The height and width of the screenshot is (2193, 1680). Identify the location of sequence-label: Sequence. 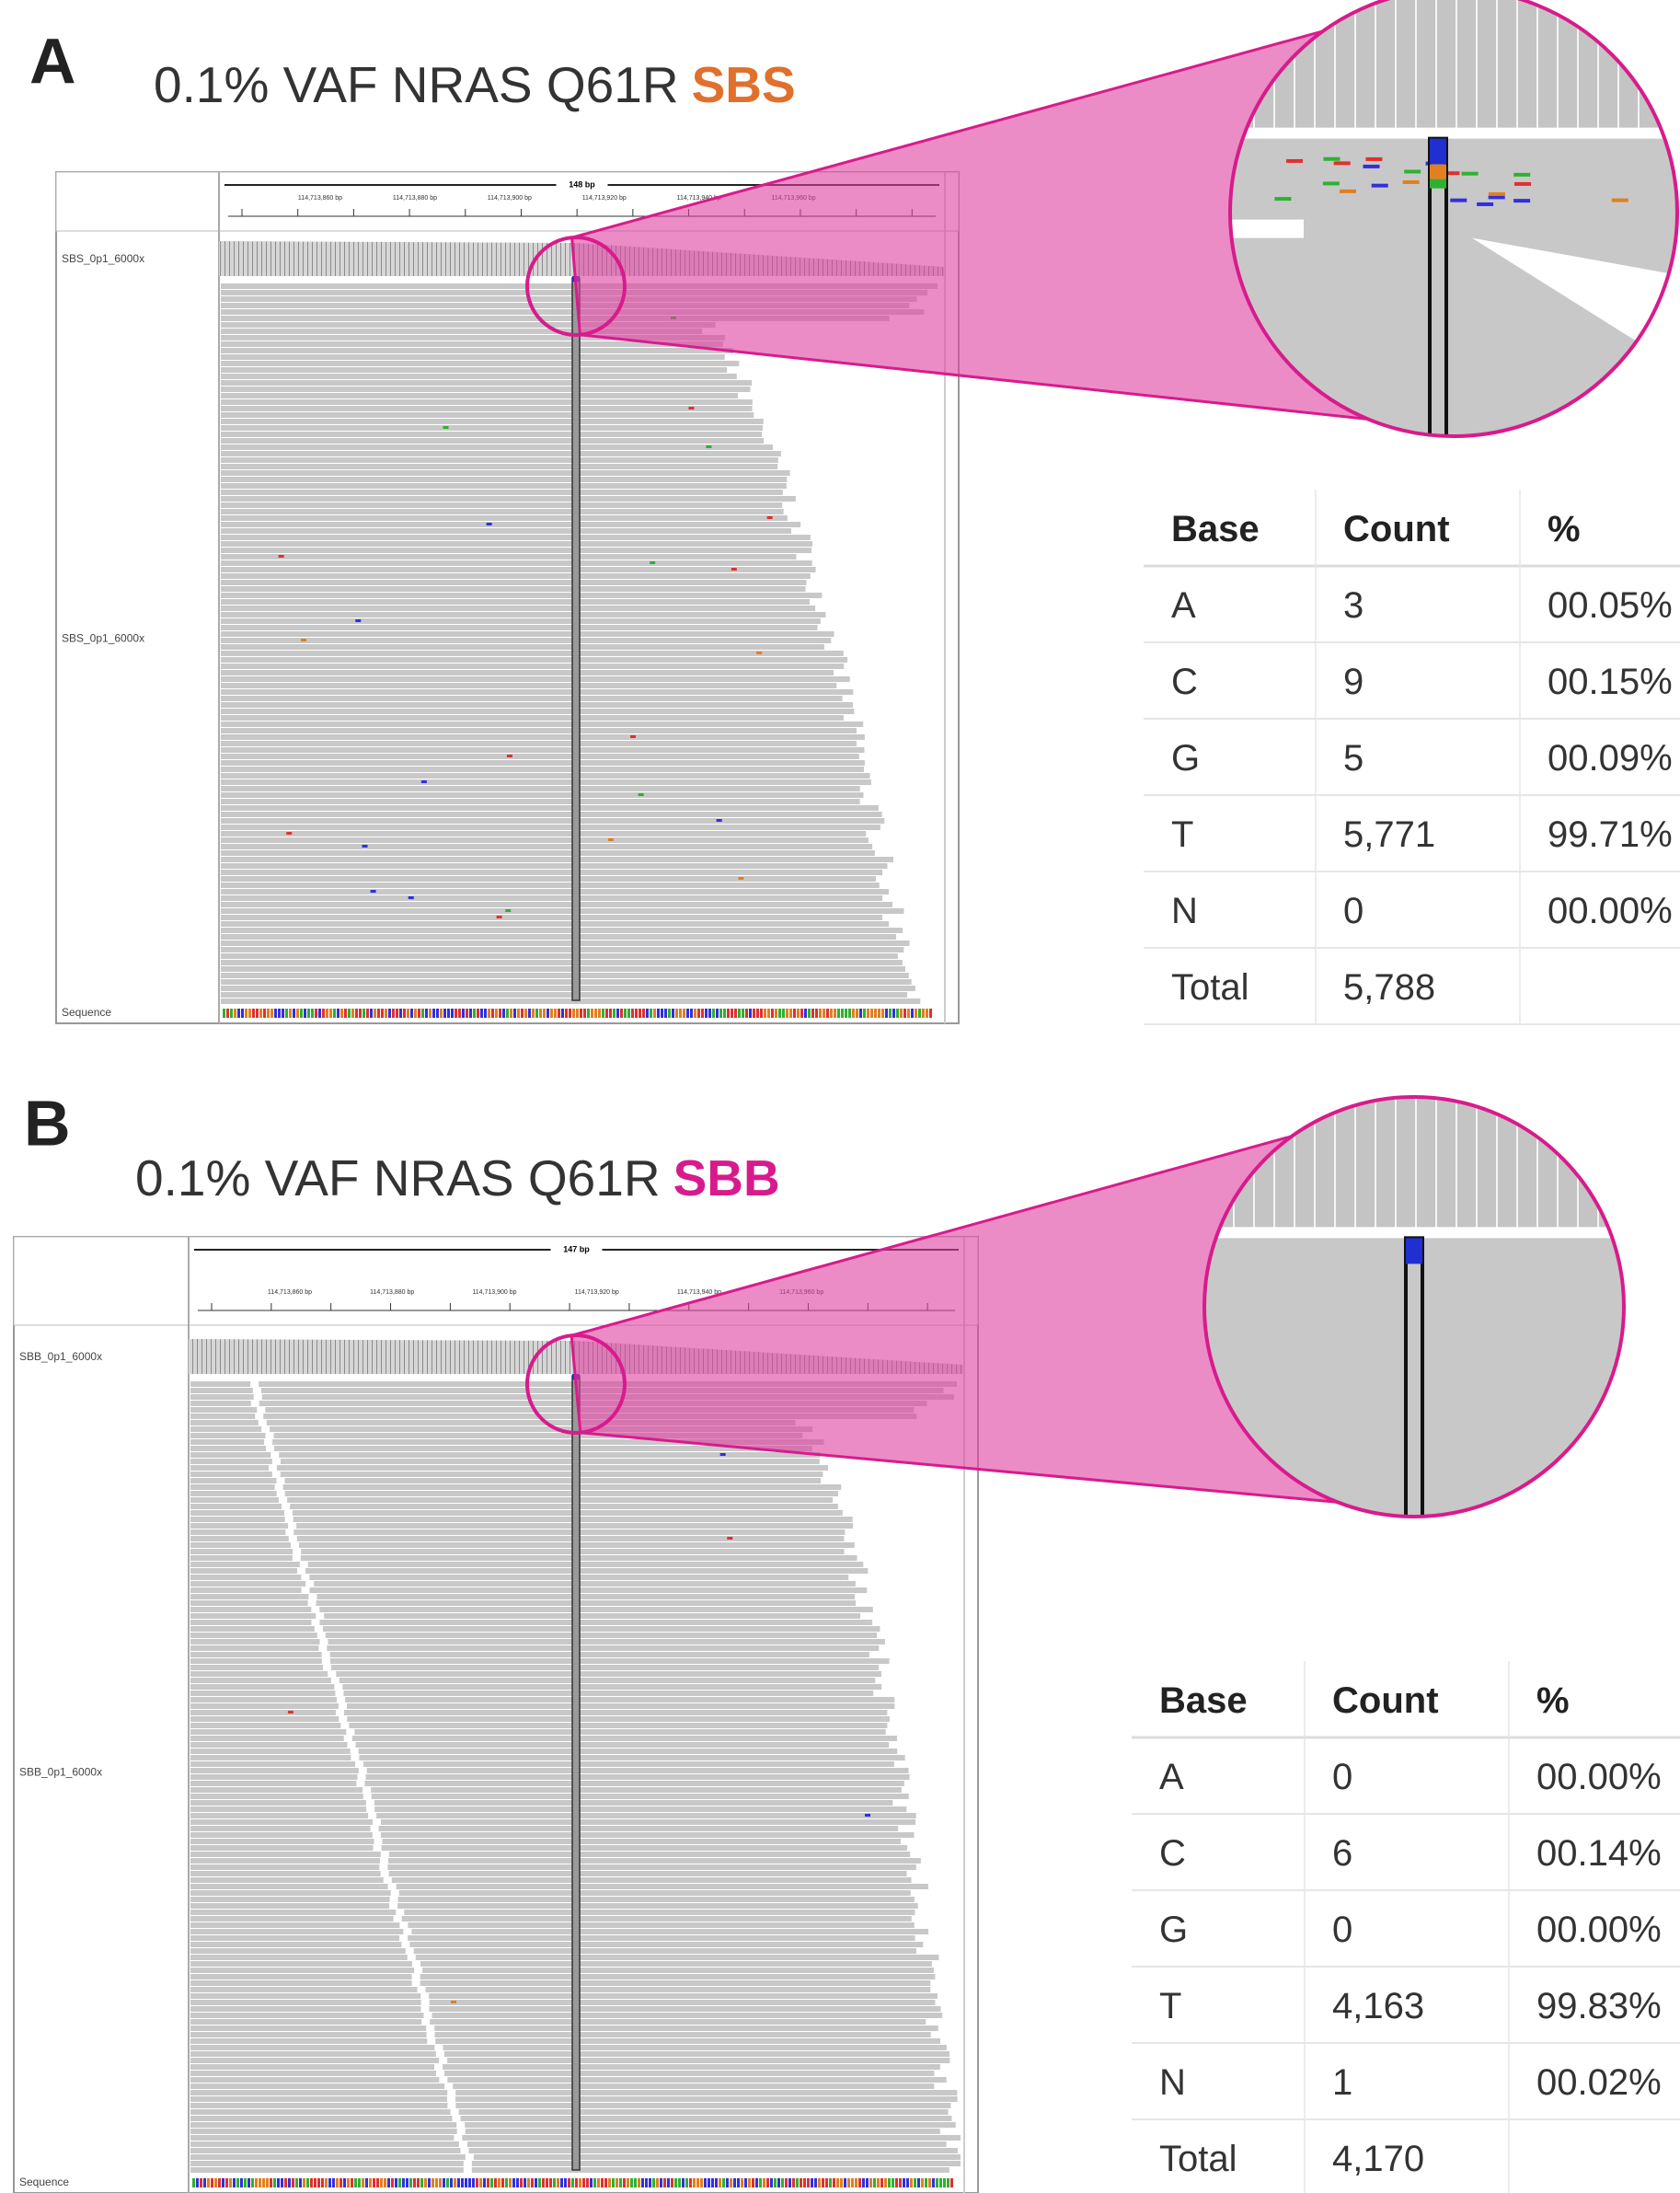
(44, 2182).